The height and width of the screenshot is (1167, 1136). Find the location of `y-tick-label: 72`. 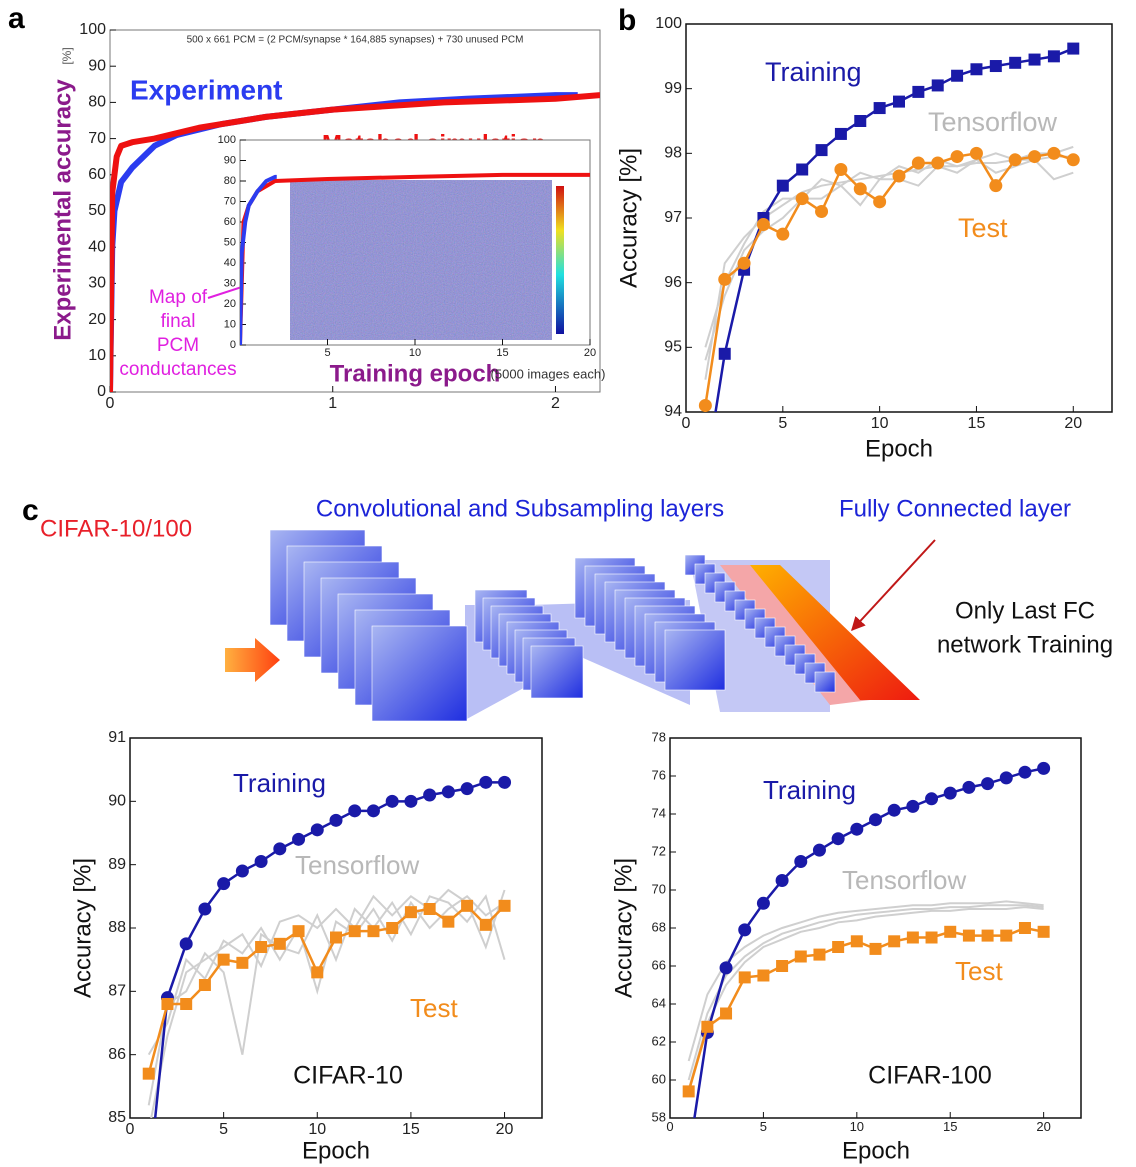

y-tick-label: 72 is located at coordinates (659, 850).